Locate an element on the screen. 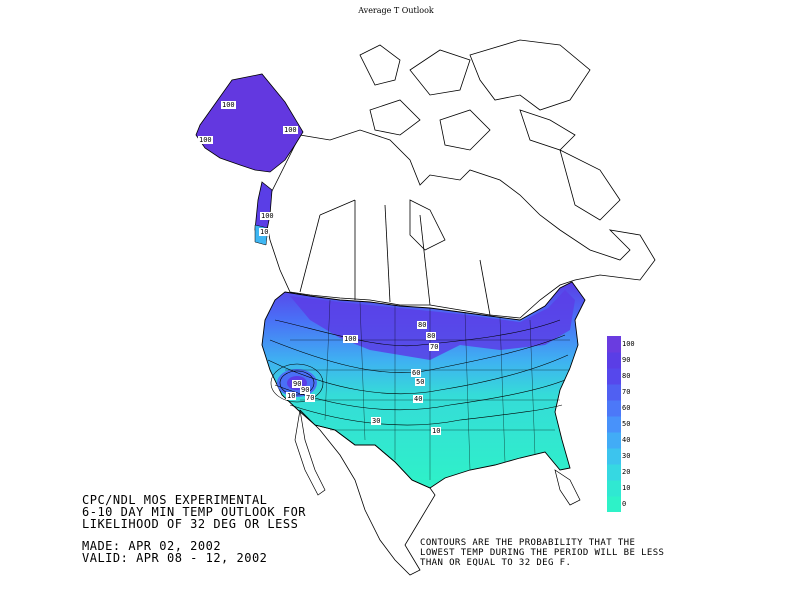 Image resolution: width=792 pixels, height=612 pixels. contour-label: 40 is located at coordinates (418, 399).